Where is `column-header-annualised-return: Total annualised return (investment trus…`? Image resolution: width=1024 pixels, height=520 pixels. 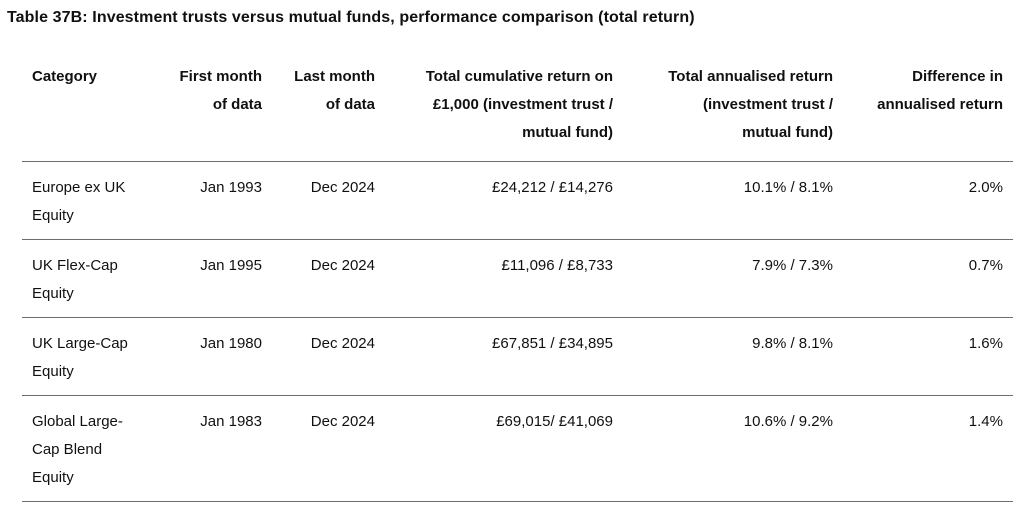
column-header-annualised-return: Total annualised return (investment trus… is located at coordinates (723, 112).